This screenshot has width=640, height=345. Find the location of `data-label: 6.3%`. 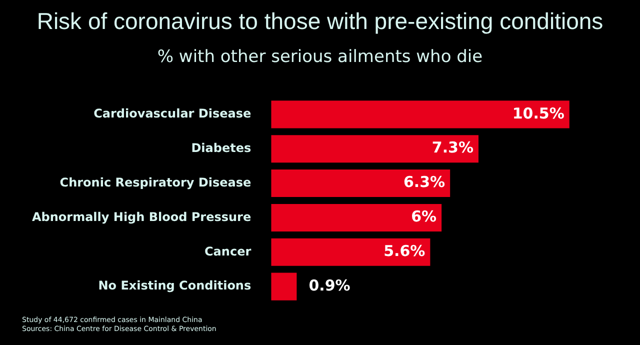

data-label: 6.3% is located at coordinates (424, 182).